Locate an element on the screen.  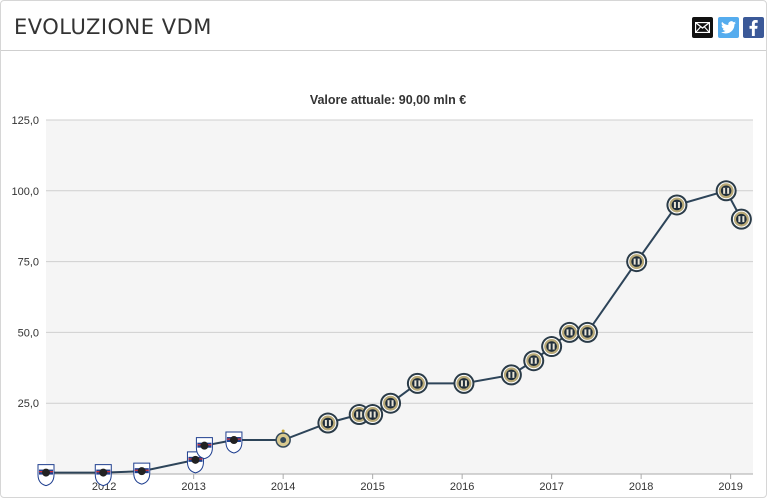
x-axis: 2012 2013 2014 2015 2016 2017 2018 2019 is located at coordinates (399, 483).